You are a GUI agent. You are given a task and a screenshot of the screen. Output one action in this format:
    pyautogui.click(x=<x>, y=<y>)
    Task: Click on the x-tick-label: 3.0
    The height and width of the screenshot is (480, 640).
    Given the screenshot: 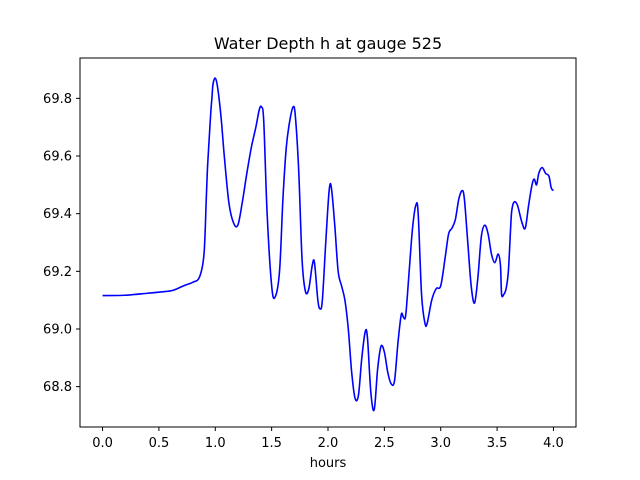 What is the action you would take?
    pyautogui.click(x=440, y=443)
    